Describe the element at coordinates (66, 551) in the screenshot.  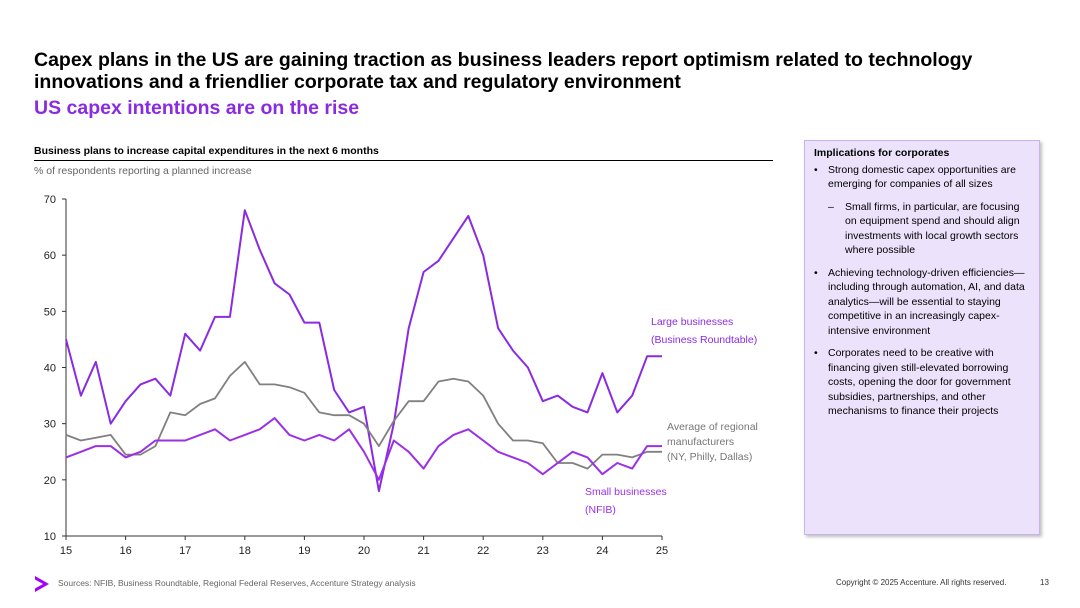
I see `x-tick-label: 15` at that location.